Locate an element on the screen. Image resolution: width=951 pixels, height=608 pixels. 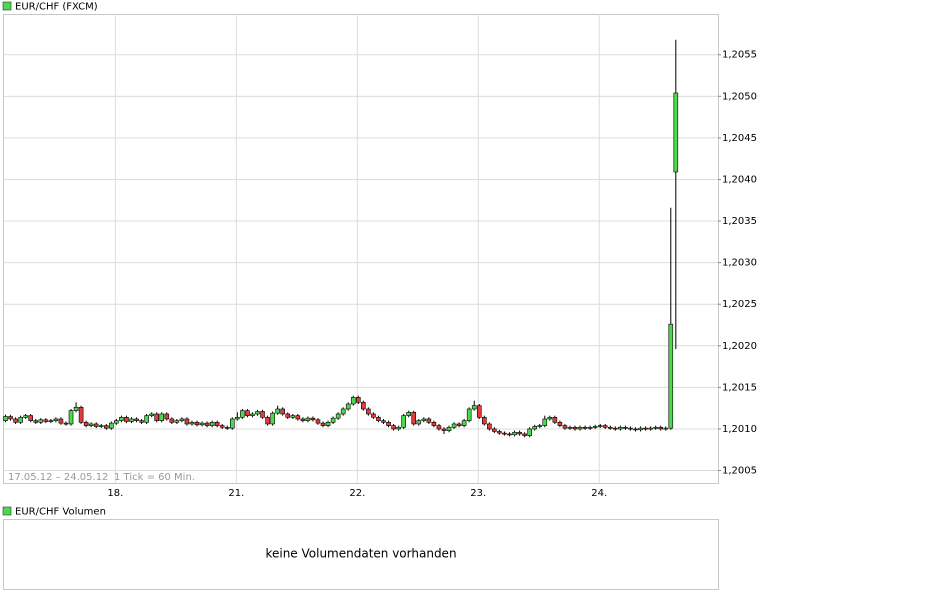
y-tick-label: 1,2040 is located at coordinates (739, 179).